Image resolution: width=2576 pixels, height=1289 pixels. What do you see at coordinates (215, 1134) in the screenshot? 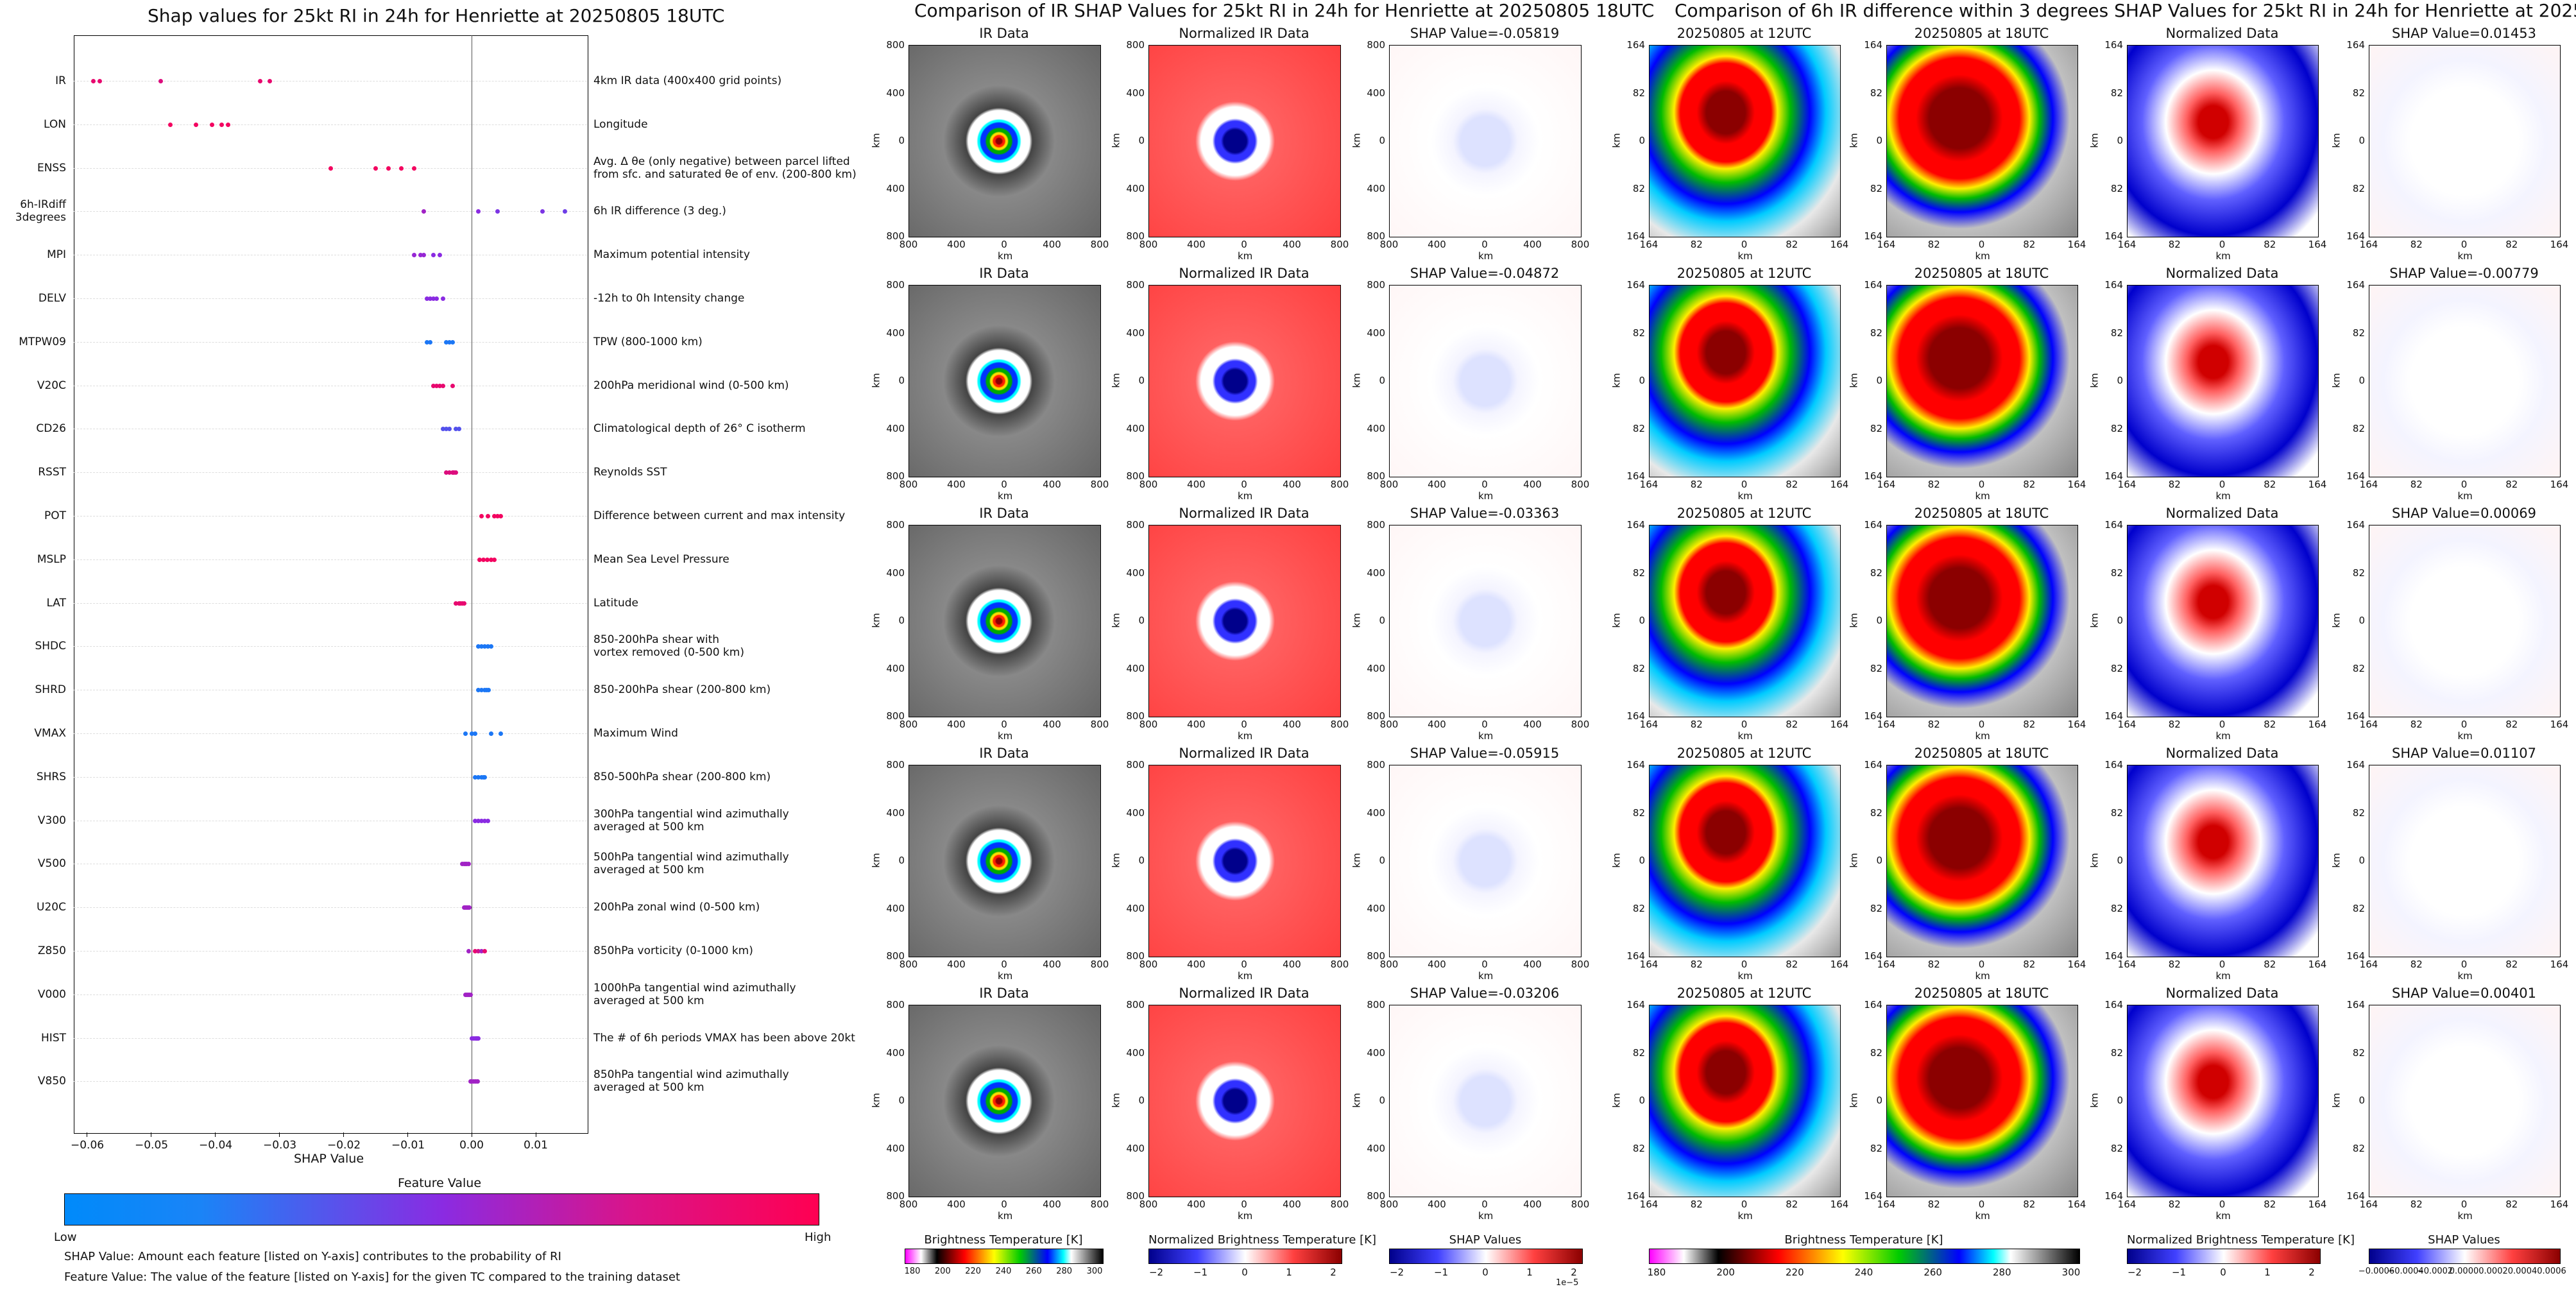
I see `x-tick-mark` at bounding box center [215, 1134].